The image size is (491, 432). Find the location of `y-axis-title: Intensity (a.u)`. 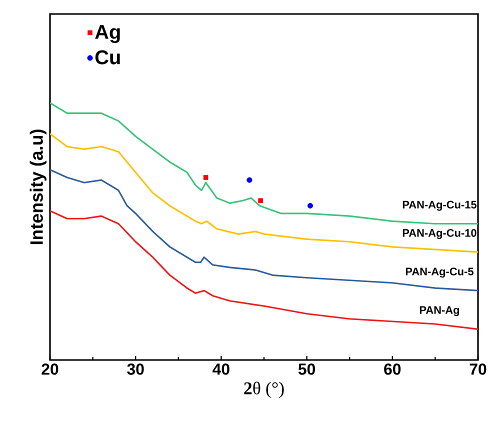

y-axis-title: Intensity (a.u) is located at coordinates (38, 187).